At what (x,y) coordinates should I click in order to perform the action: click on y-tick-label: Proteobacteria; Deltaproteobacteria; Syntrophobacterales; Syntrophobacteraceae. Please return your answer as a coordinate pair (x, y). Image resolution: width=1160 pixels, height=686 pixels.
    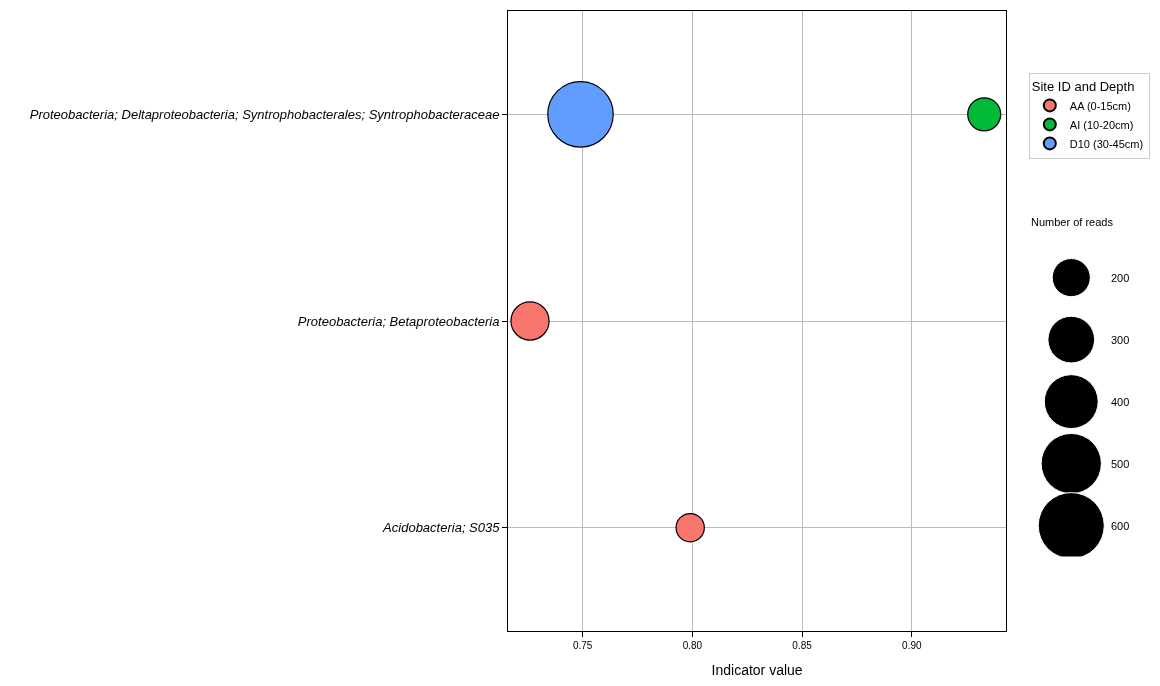
    Looking at the image, I should click on (264, 114).